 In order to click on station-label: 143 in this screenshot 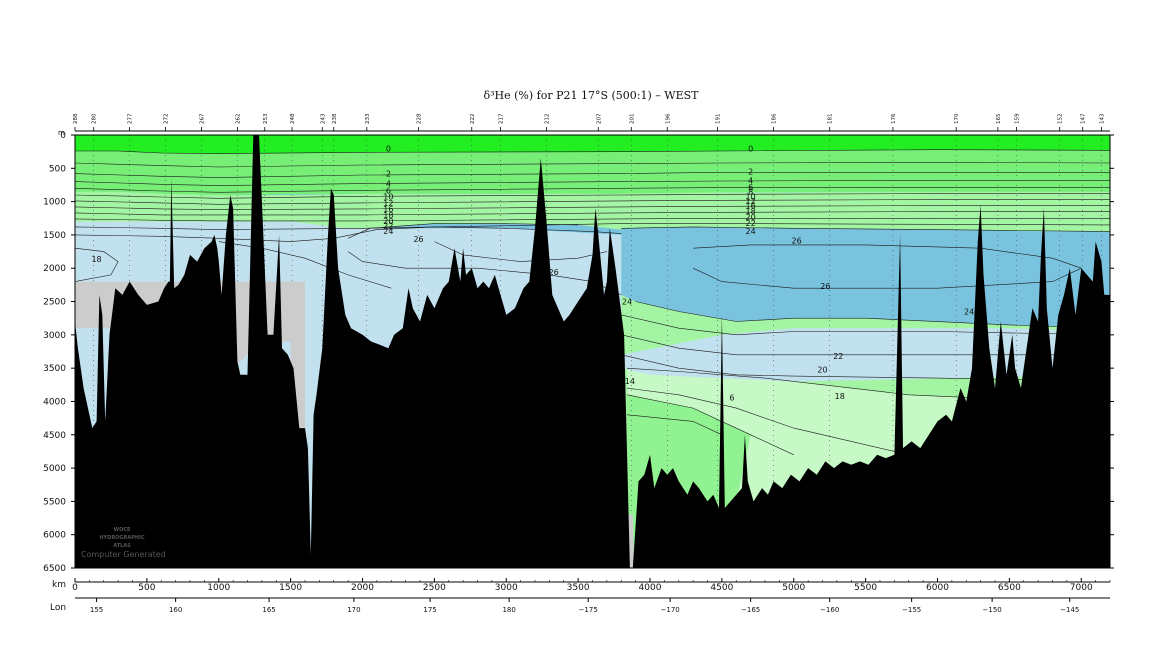, I will do `click(1102, 118)`.